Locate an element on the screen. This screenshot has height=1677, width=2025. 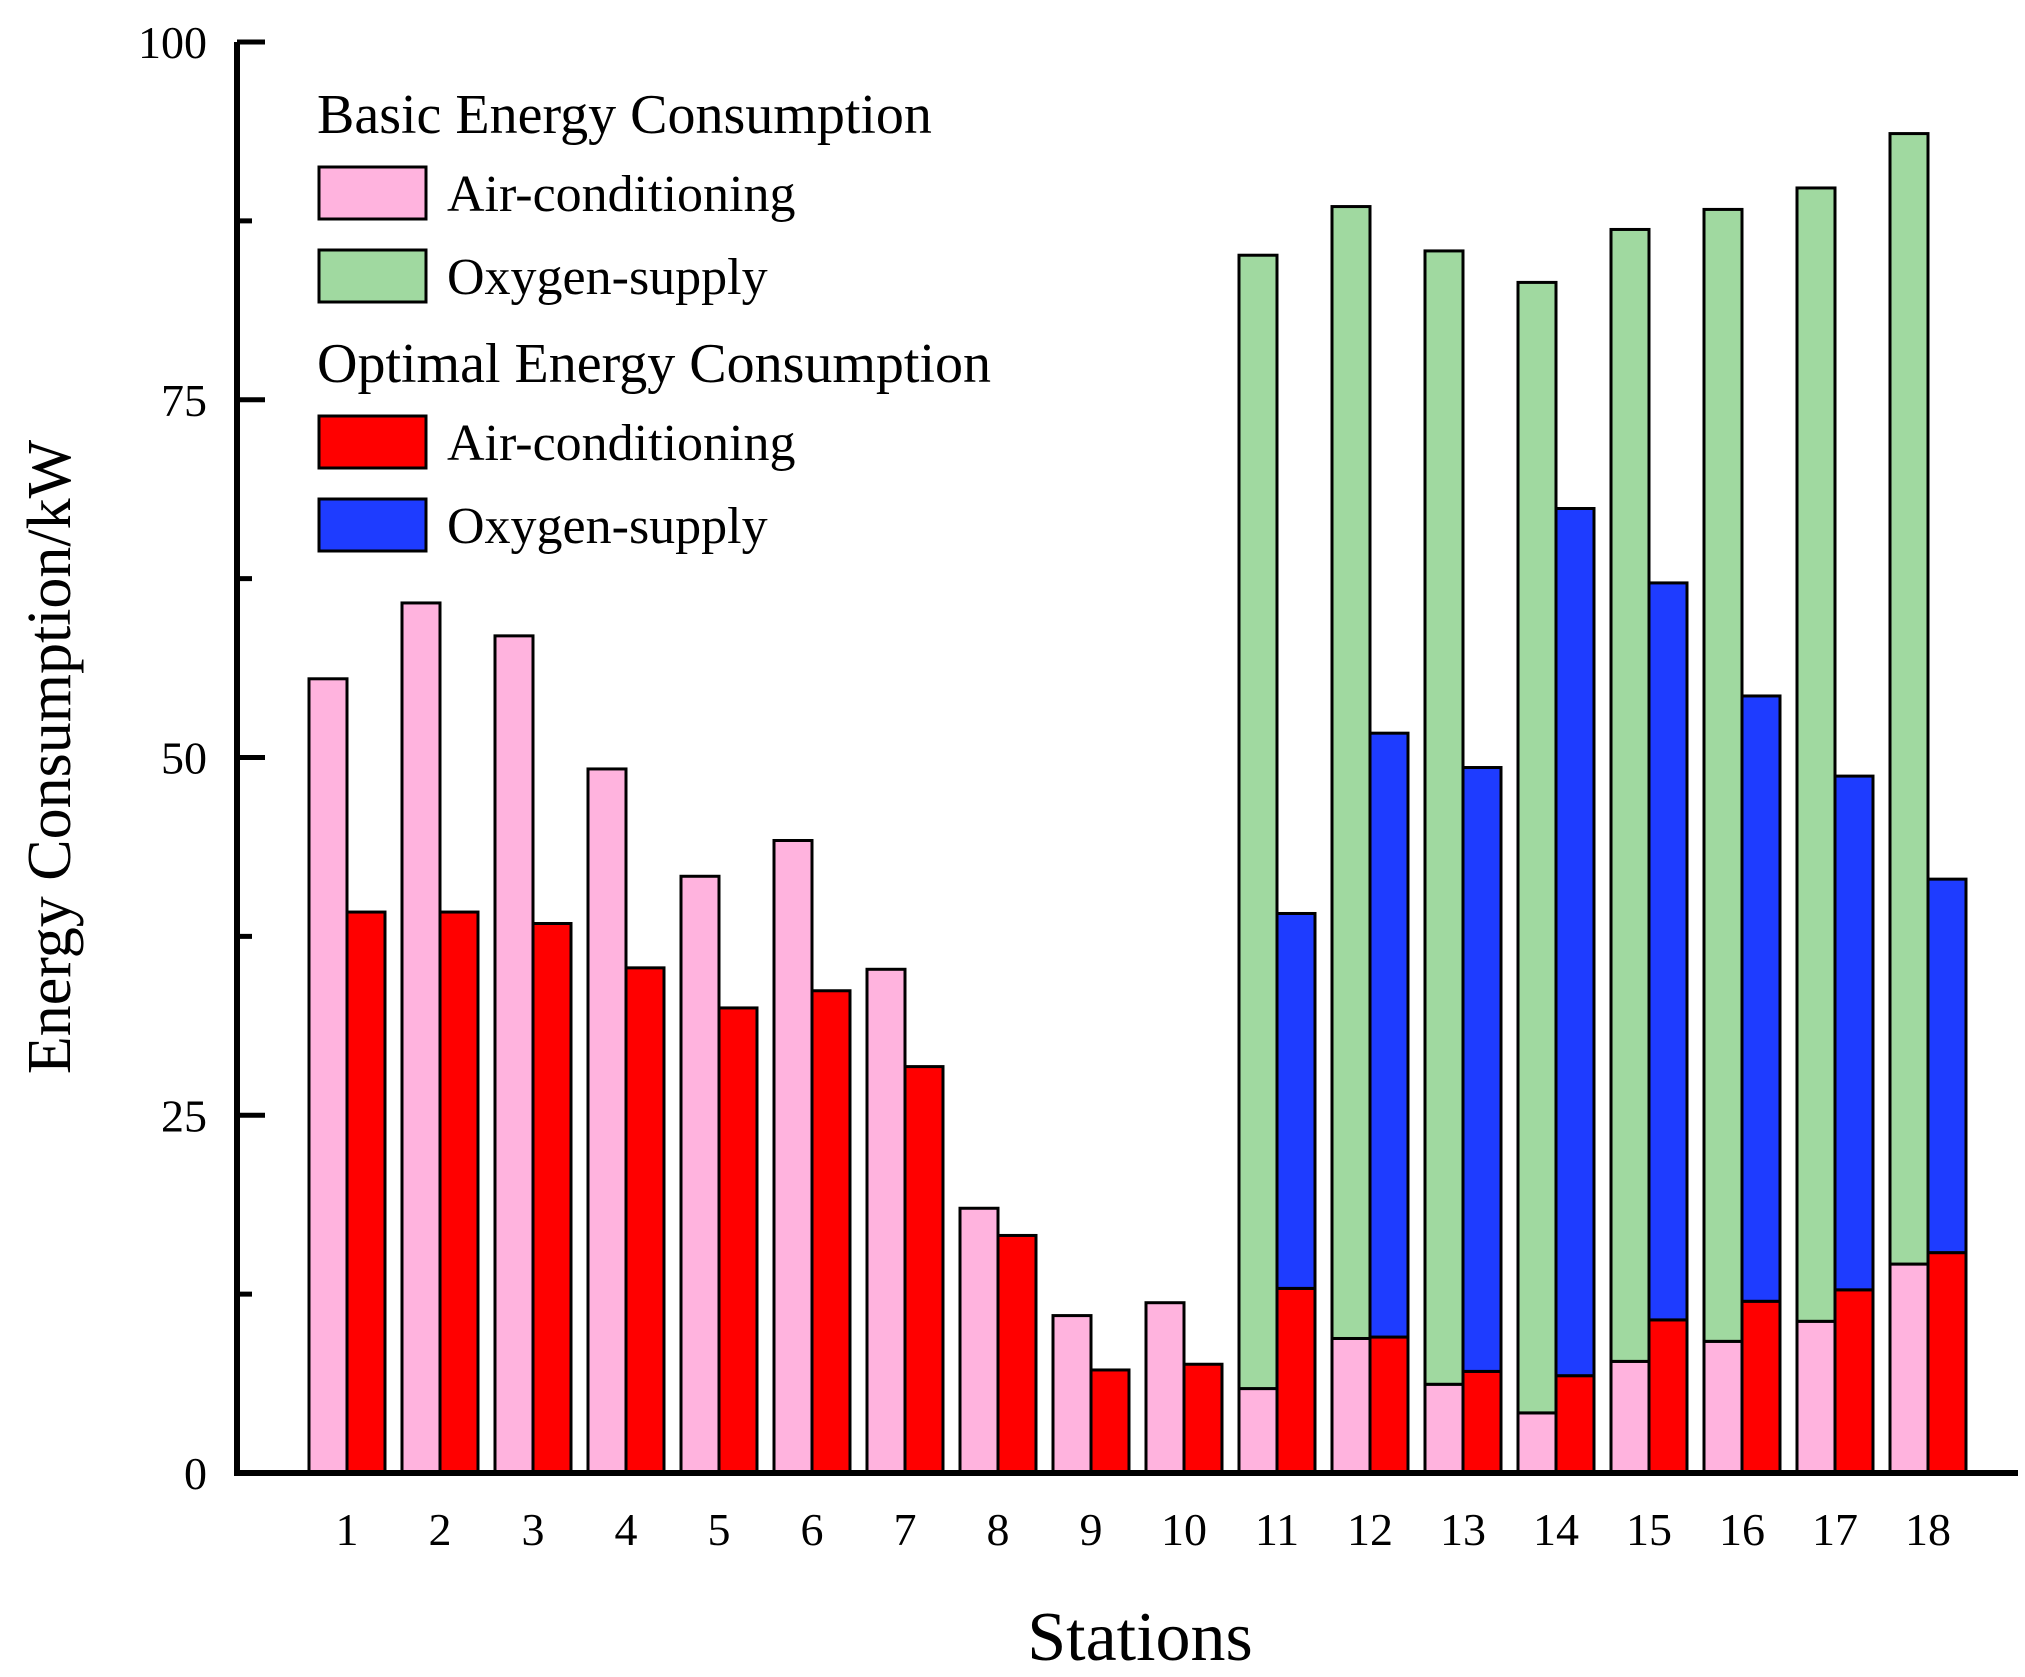
legend-header-optimal: Optimal Energy Consumption is located at coordinates (654, 364).